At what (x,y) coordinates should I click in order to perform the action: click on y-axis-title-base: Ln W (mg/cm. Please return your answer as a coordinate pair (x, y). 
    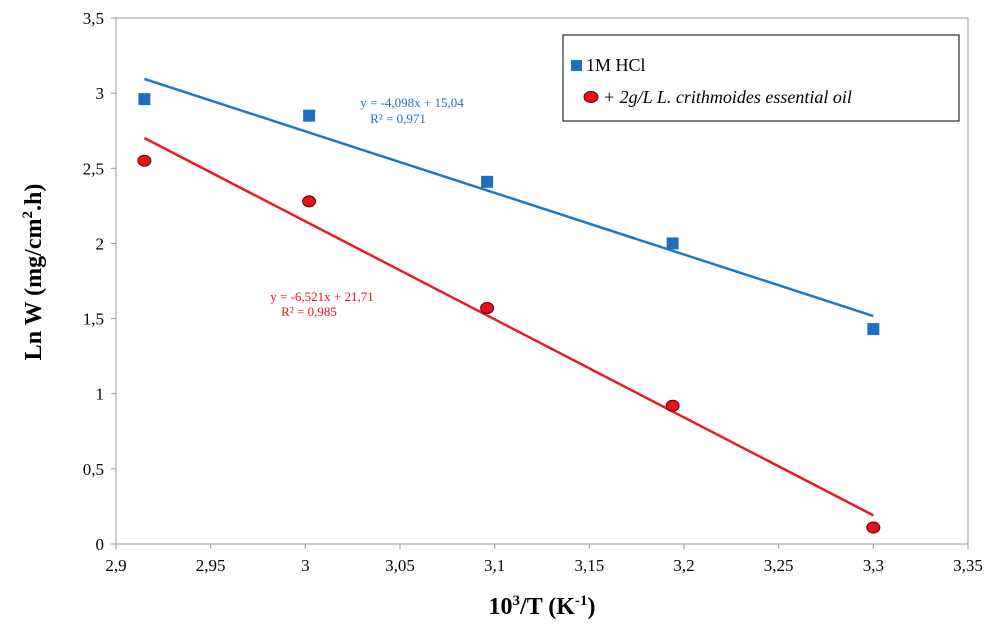
    Looking at the image, I should click on (34, 290).